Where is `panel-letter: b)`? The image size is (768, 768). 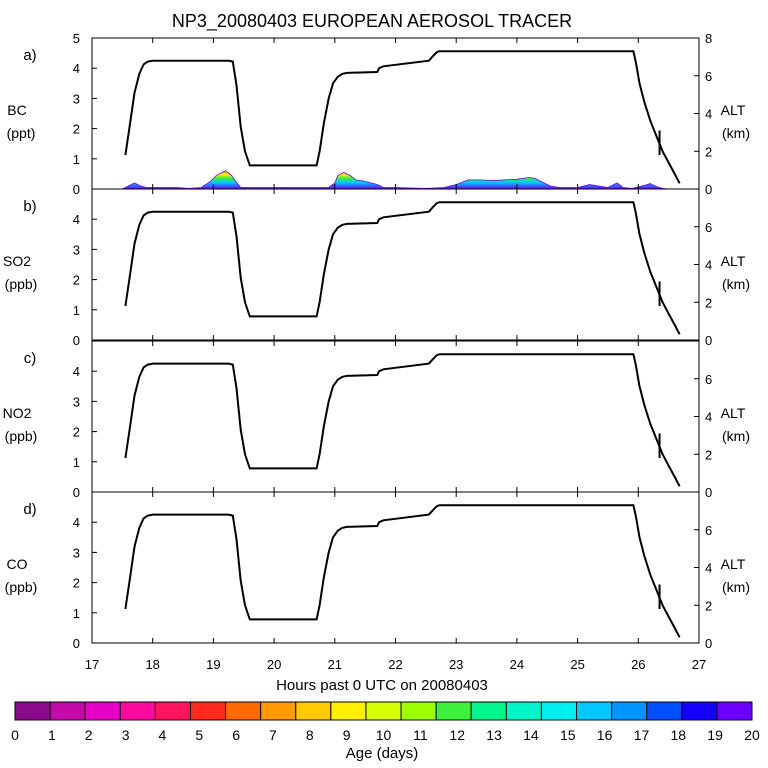
panel-letter: b) is located at coordinates (29, 206).